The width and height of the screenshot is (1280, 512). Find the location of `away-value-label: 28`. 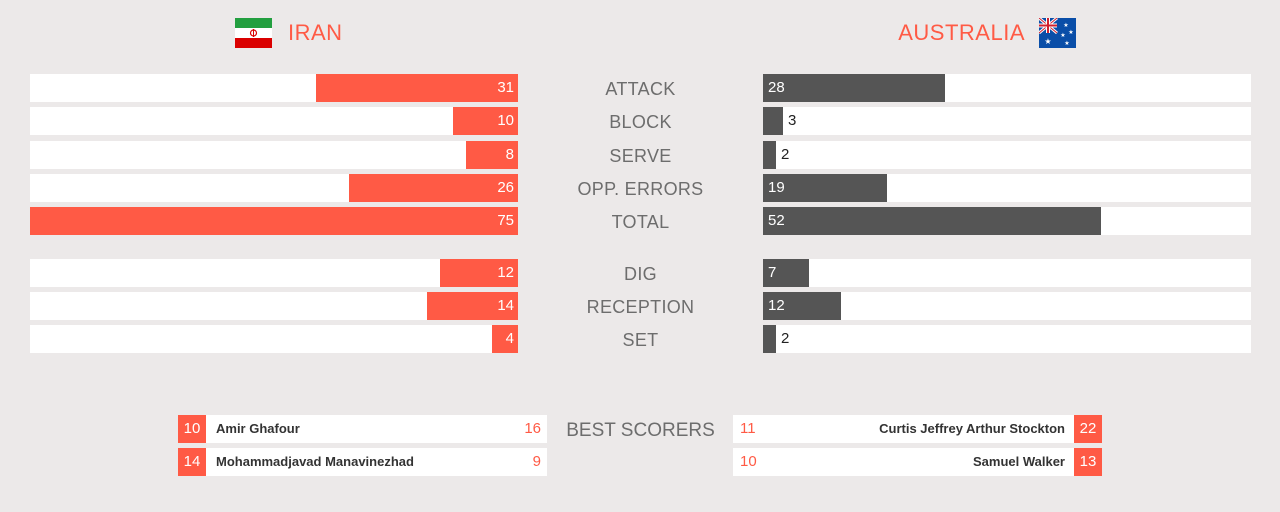

away-value-label: 28 is located at coordinates (776, 87).